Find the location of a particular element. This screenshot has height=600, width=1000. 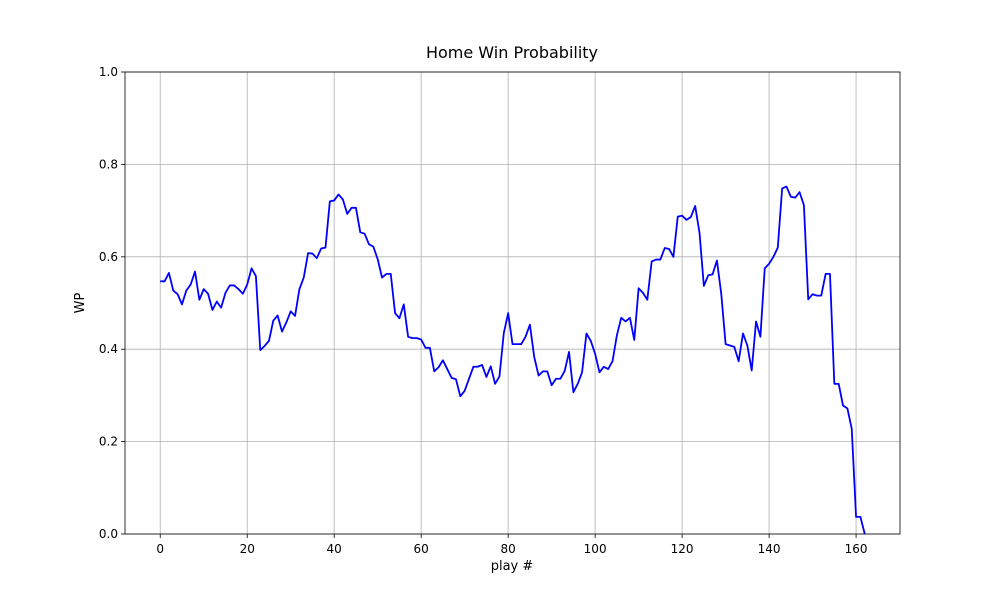

x-tick-label: 20 is located at coordinates (247, 549).